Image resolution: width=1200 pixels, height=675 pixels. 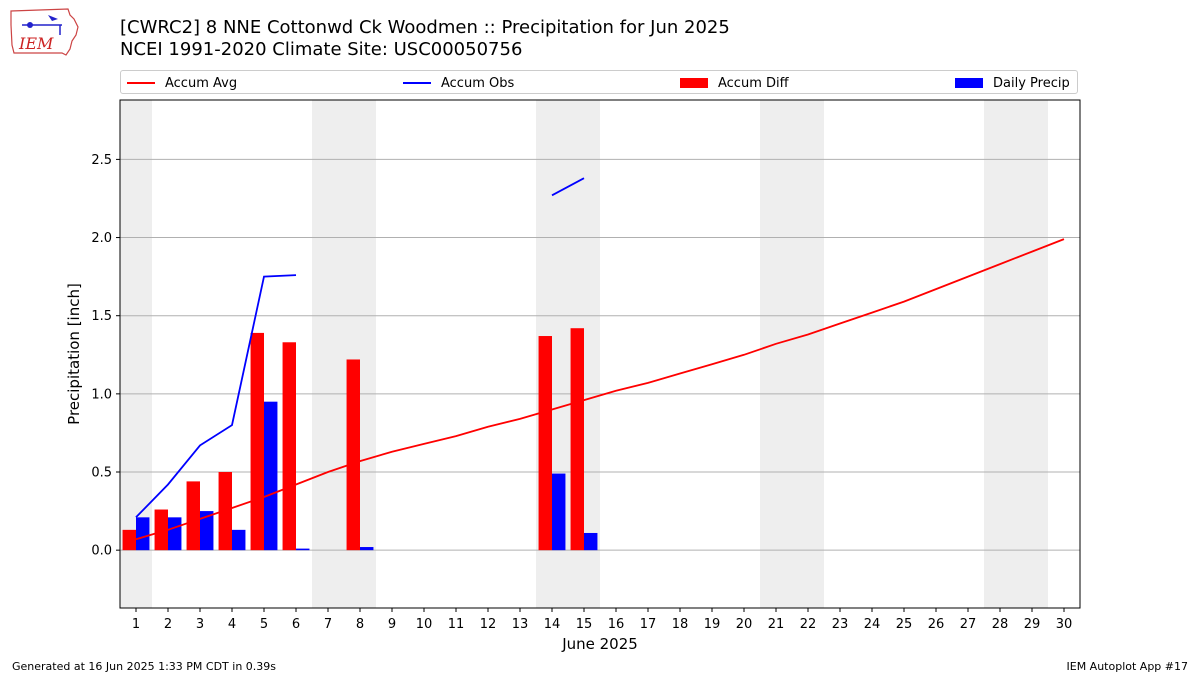 I want to click on x-tick-label: 23, so click(x=840, y=624).